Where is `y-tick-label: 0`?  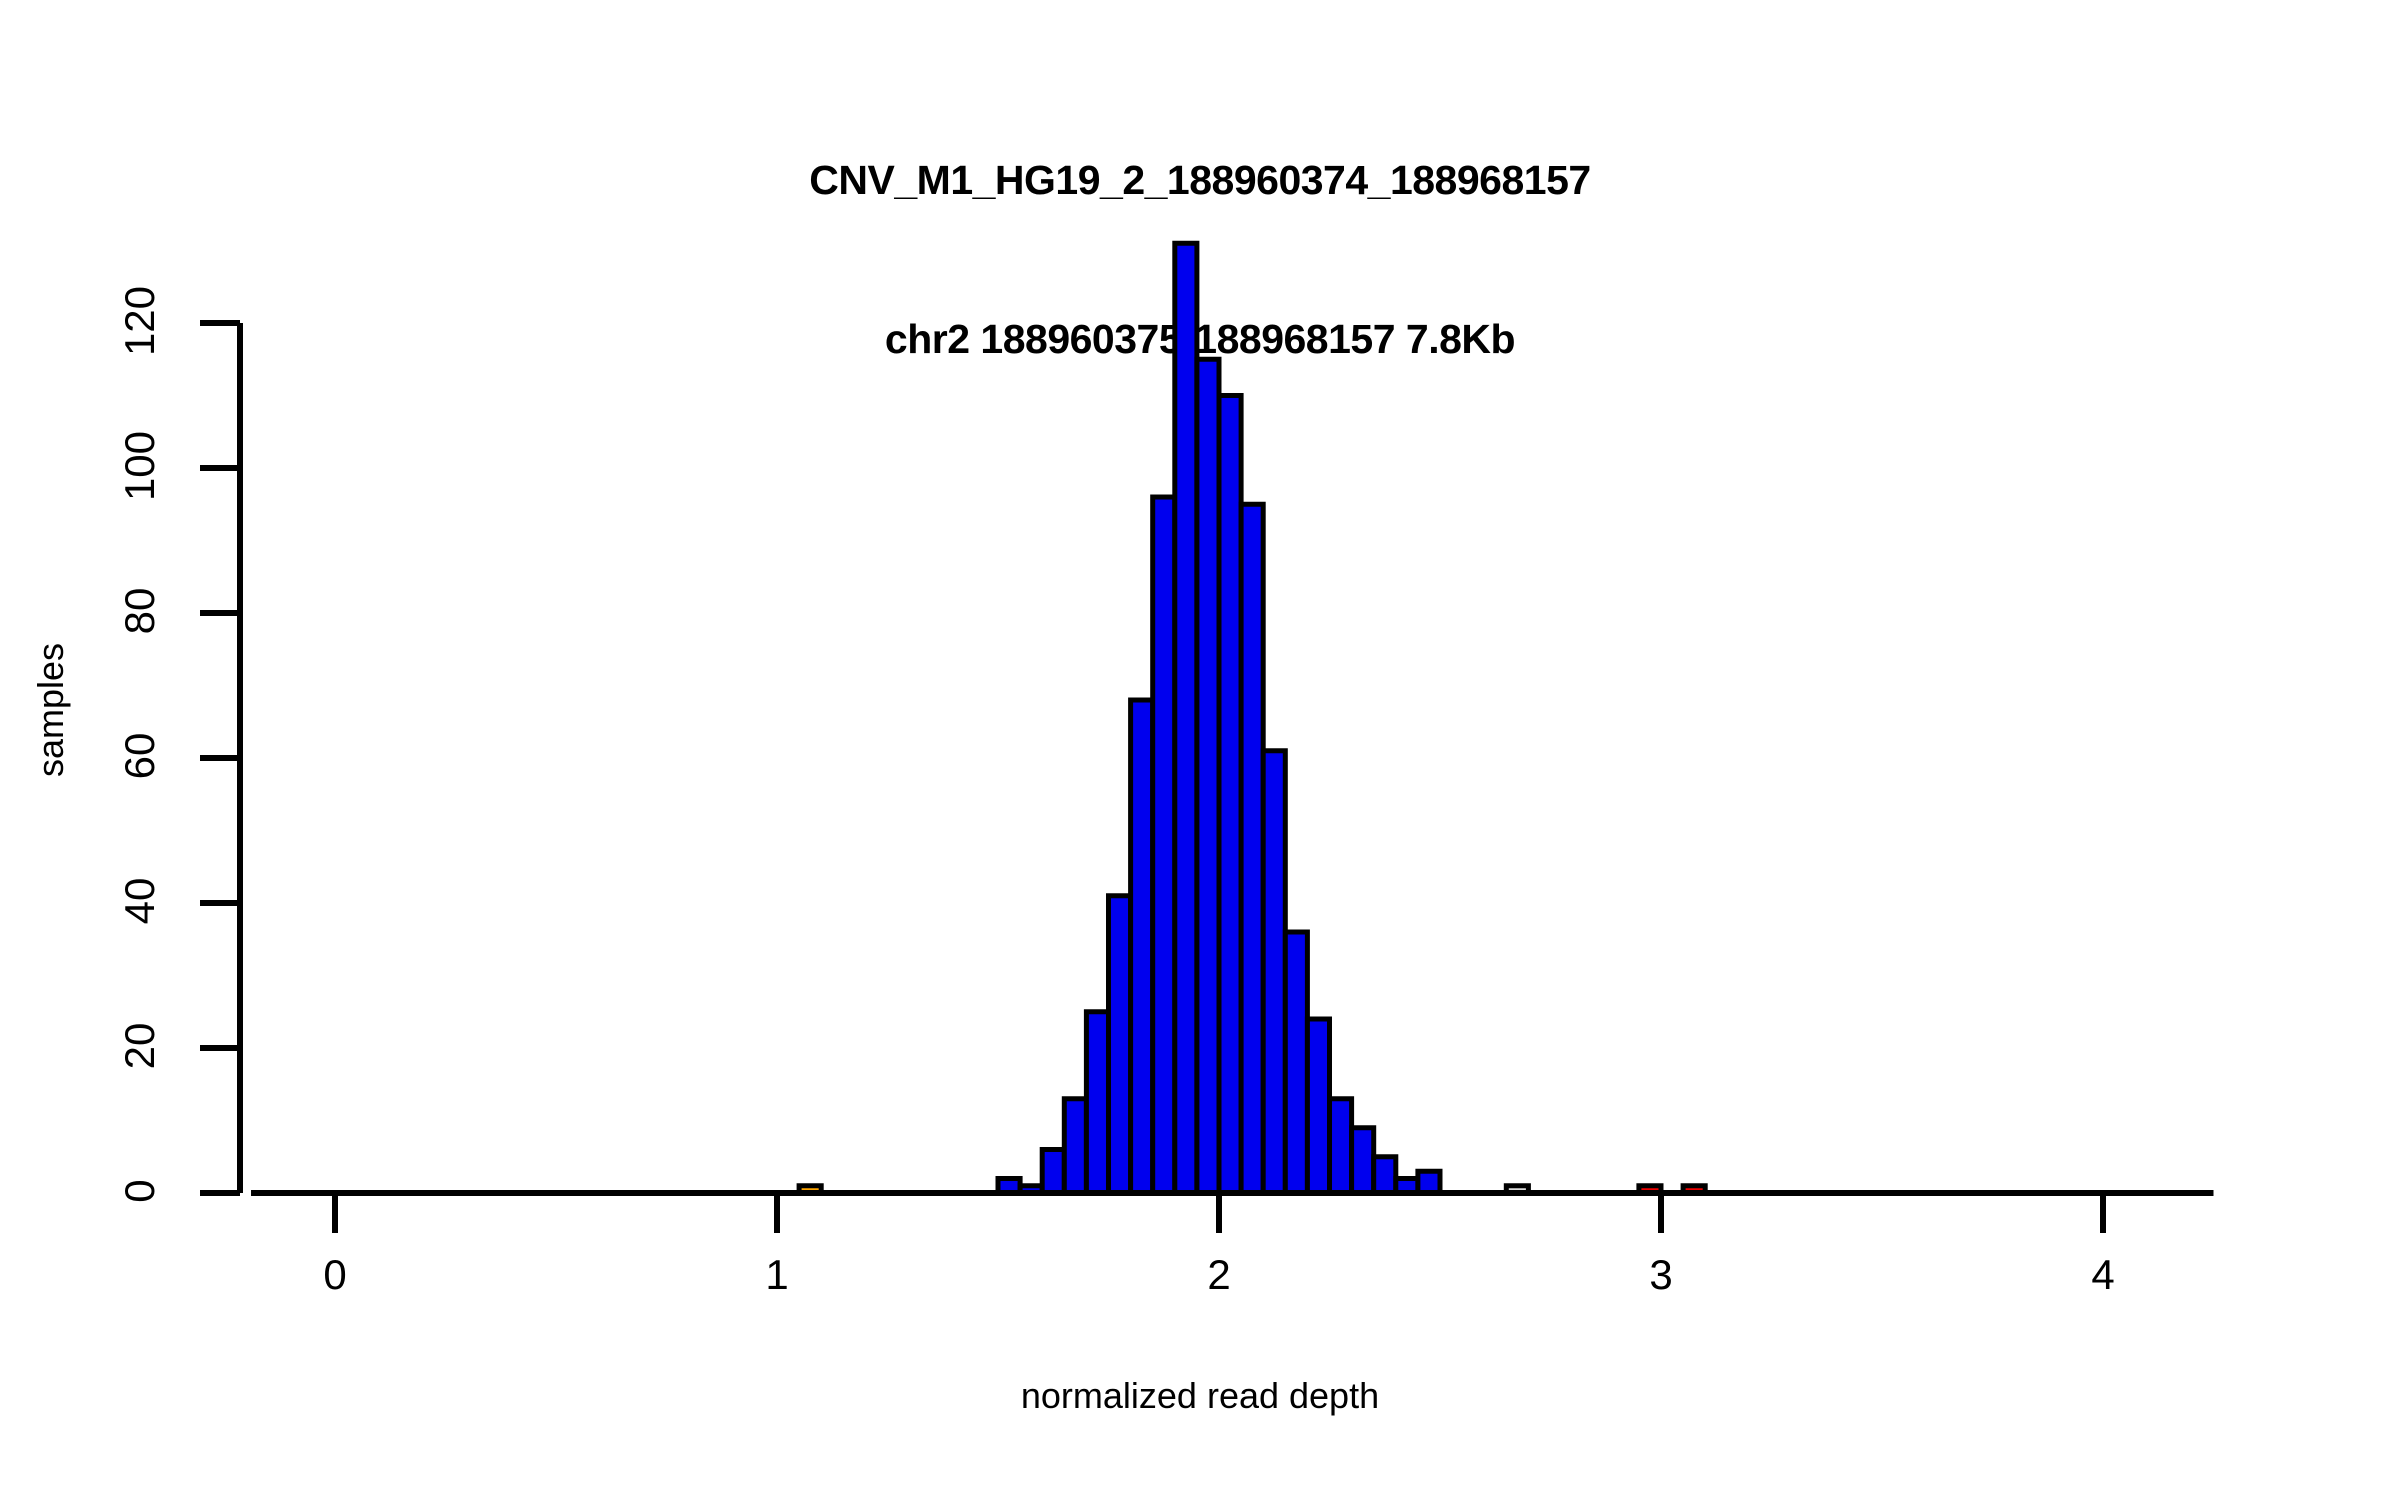
y-tick-label: 0 is located at coordinates (139, 1191).